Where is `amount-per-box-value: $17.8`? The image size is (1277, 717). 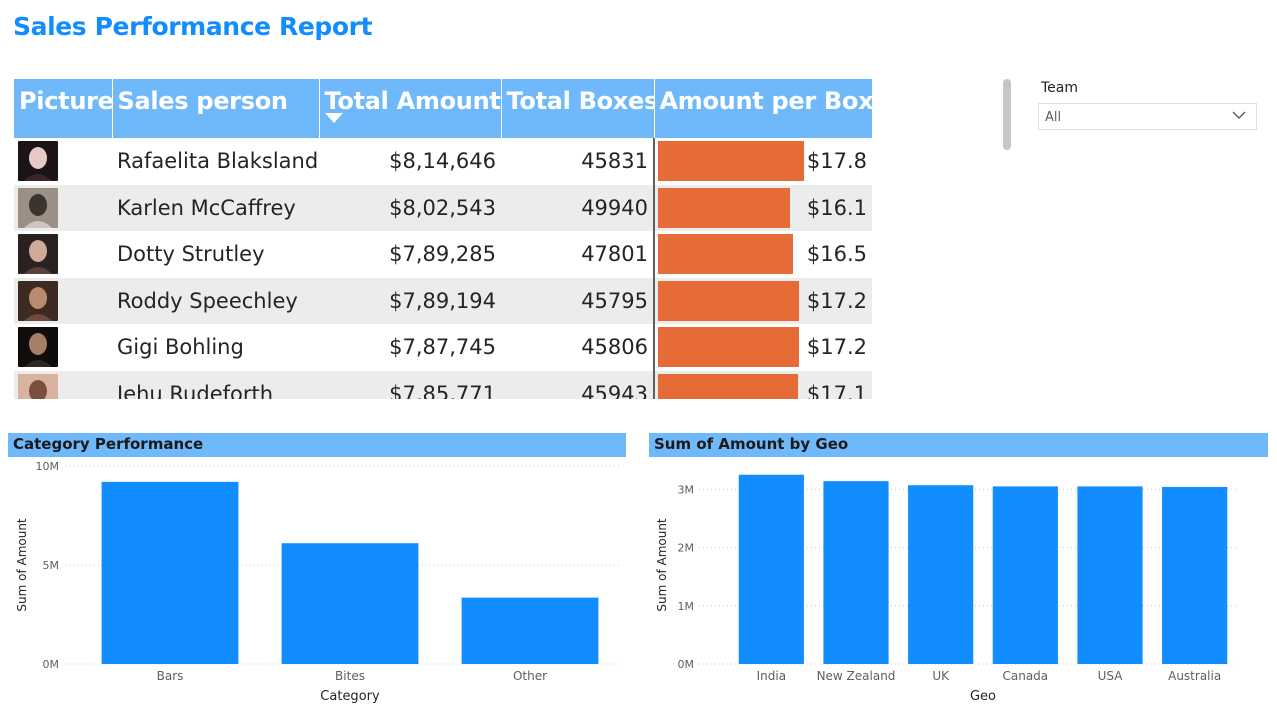
amount-per-box-value: $17.8 is located at coordinates (836, 161).